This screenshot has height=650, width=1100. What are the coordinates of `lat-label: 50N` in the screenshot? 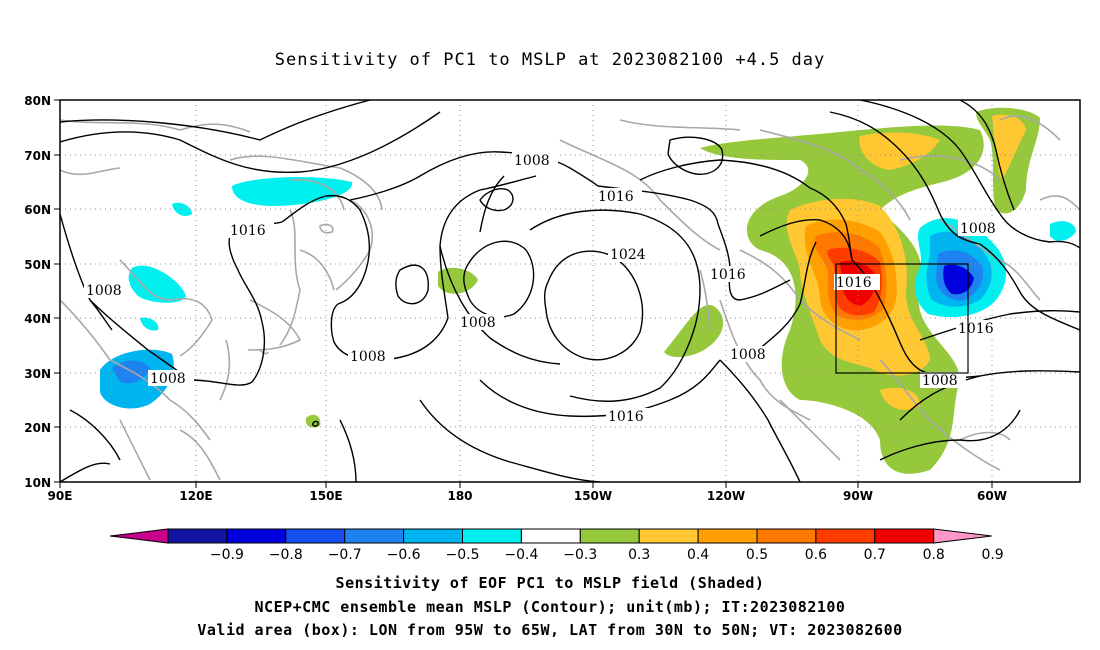 It's located at (37, 265).